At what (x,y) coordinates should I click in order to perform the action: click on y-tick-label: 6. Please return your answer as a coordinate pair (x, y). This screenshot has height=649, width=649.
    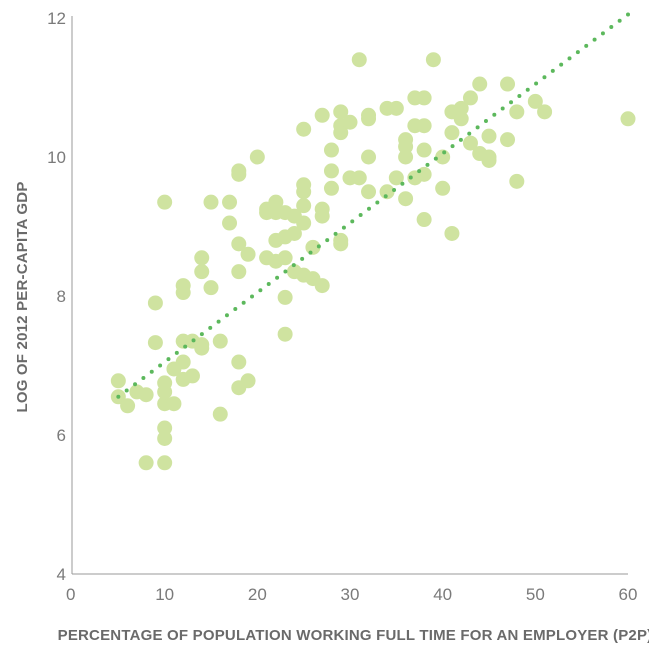
    Looking at the image, I should click on (61, 435).